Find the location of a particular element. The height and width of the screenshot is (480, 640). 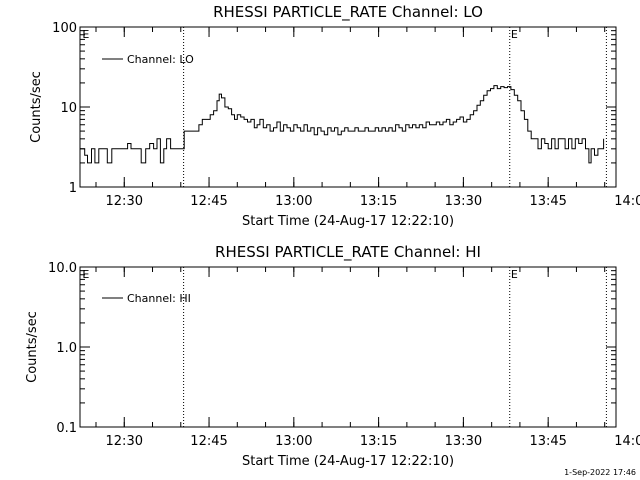

lo-y-axis-label: Counts/sec is located at coordinates (36, 107).